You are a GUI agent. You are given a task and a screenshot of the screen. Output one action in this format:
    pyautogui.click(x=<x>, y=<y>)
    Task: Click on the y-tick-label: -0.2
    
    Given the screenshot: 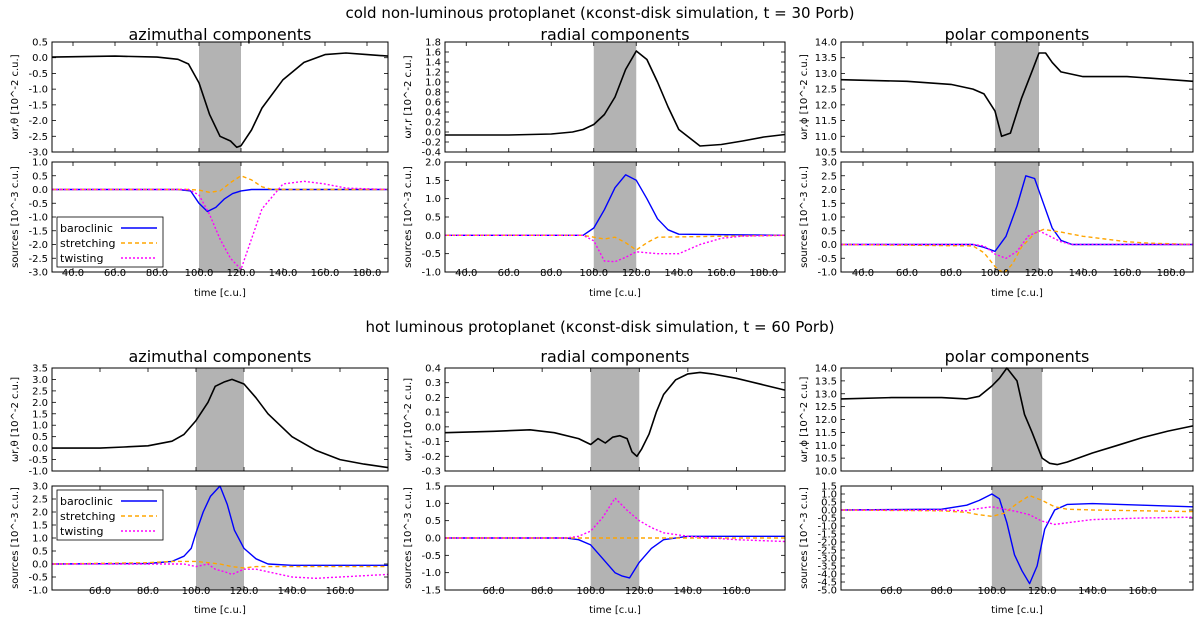 What is the action you would take?
    pyautogui.click(x=431, y=457)
    